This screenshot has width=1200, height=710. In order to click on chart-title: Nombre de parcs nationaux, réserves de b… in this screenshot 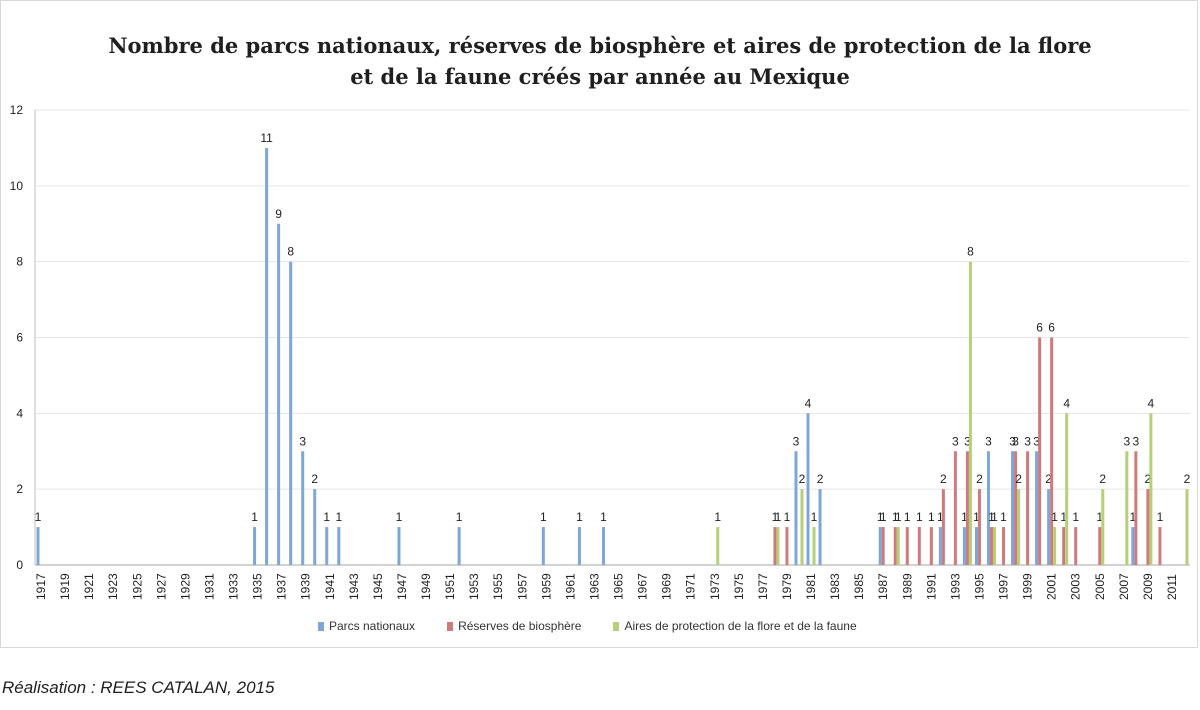, I will do `click(600, 61)`.